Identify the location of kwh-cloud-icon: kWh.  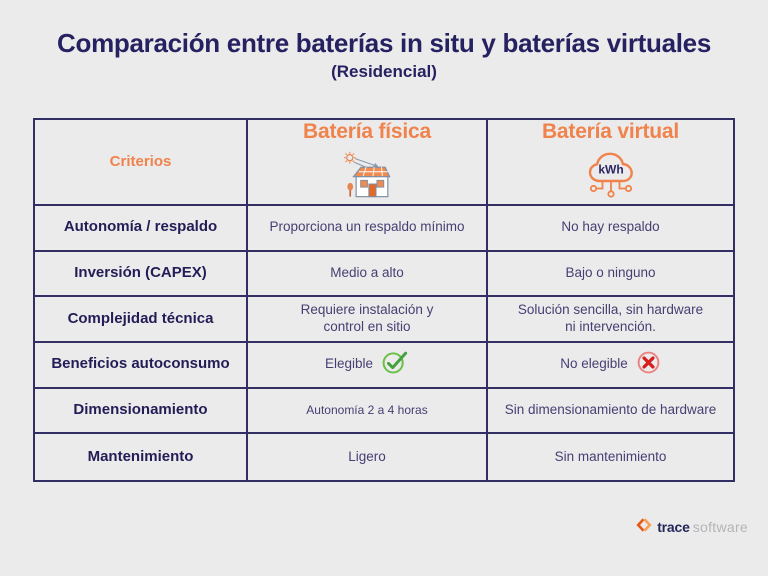
(611, 177).